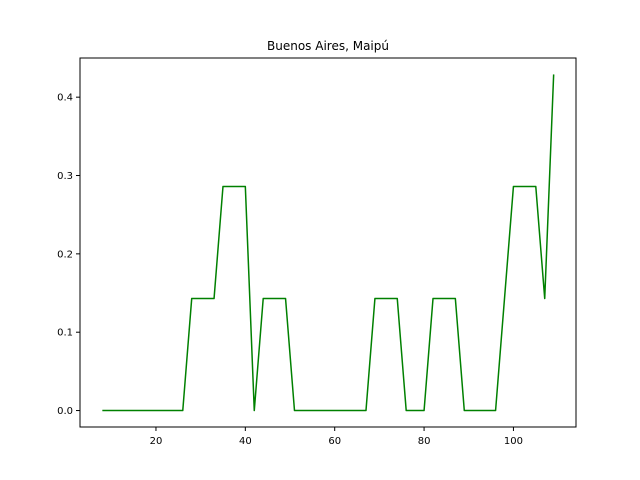 Image resolution: width=640 pixels, height=480 pixels. What do you see at coordinates (424, 441) in the screenshot?
I see `x-tick-label: 80` at bounding box center [424, 441].